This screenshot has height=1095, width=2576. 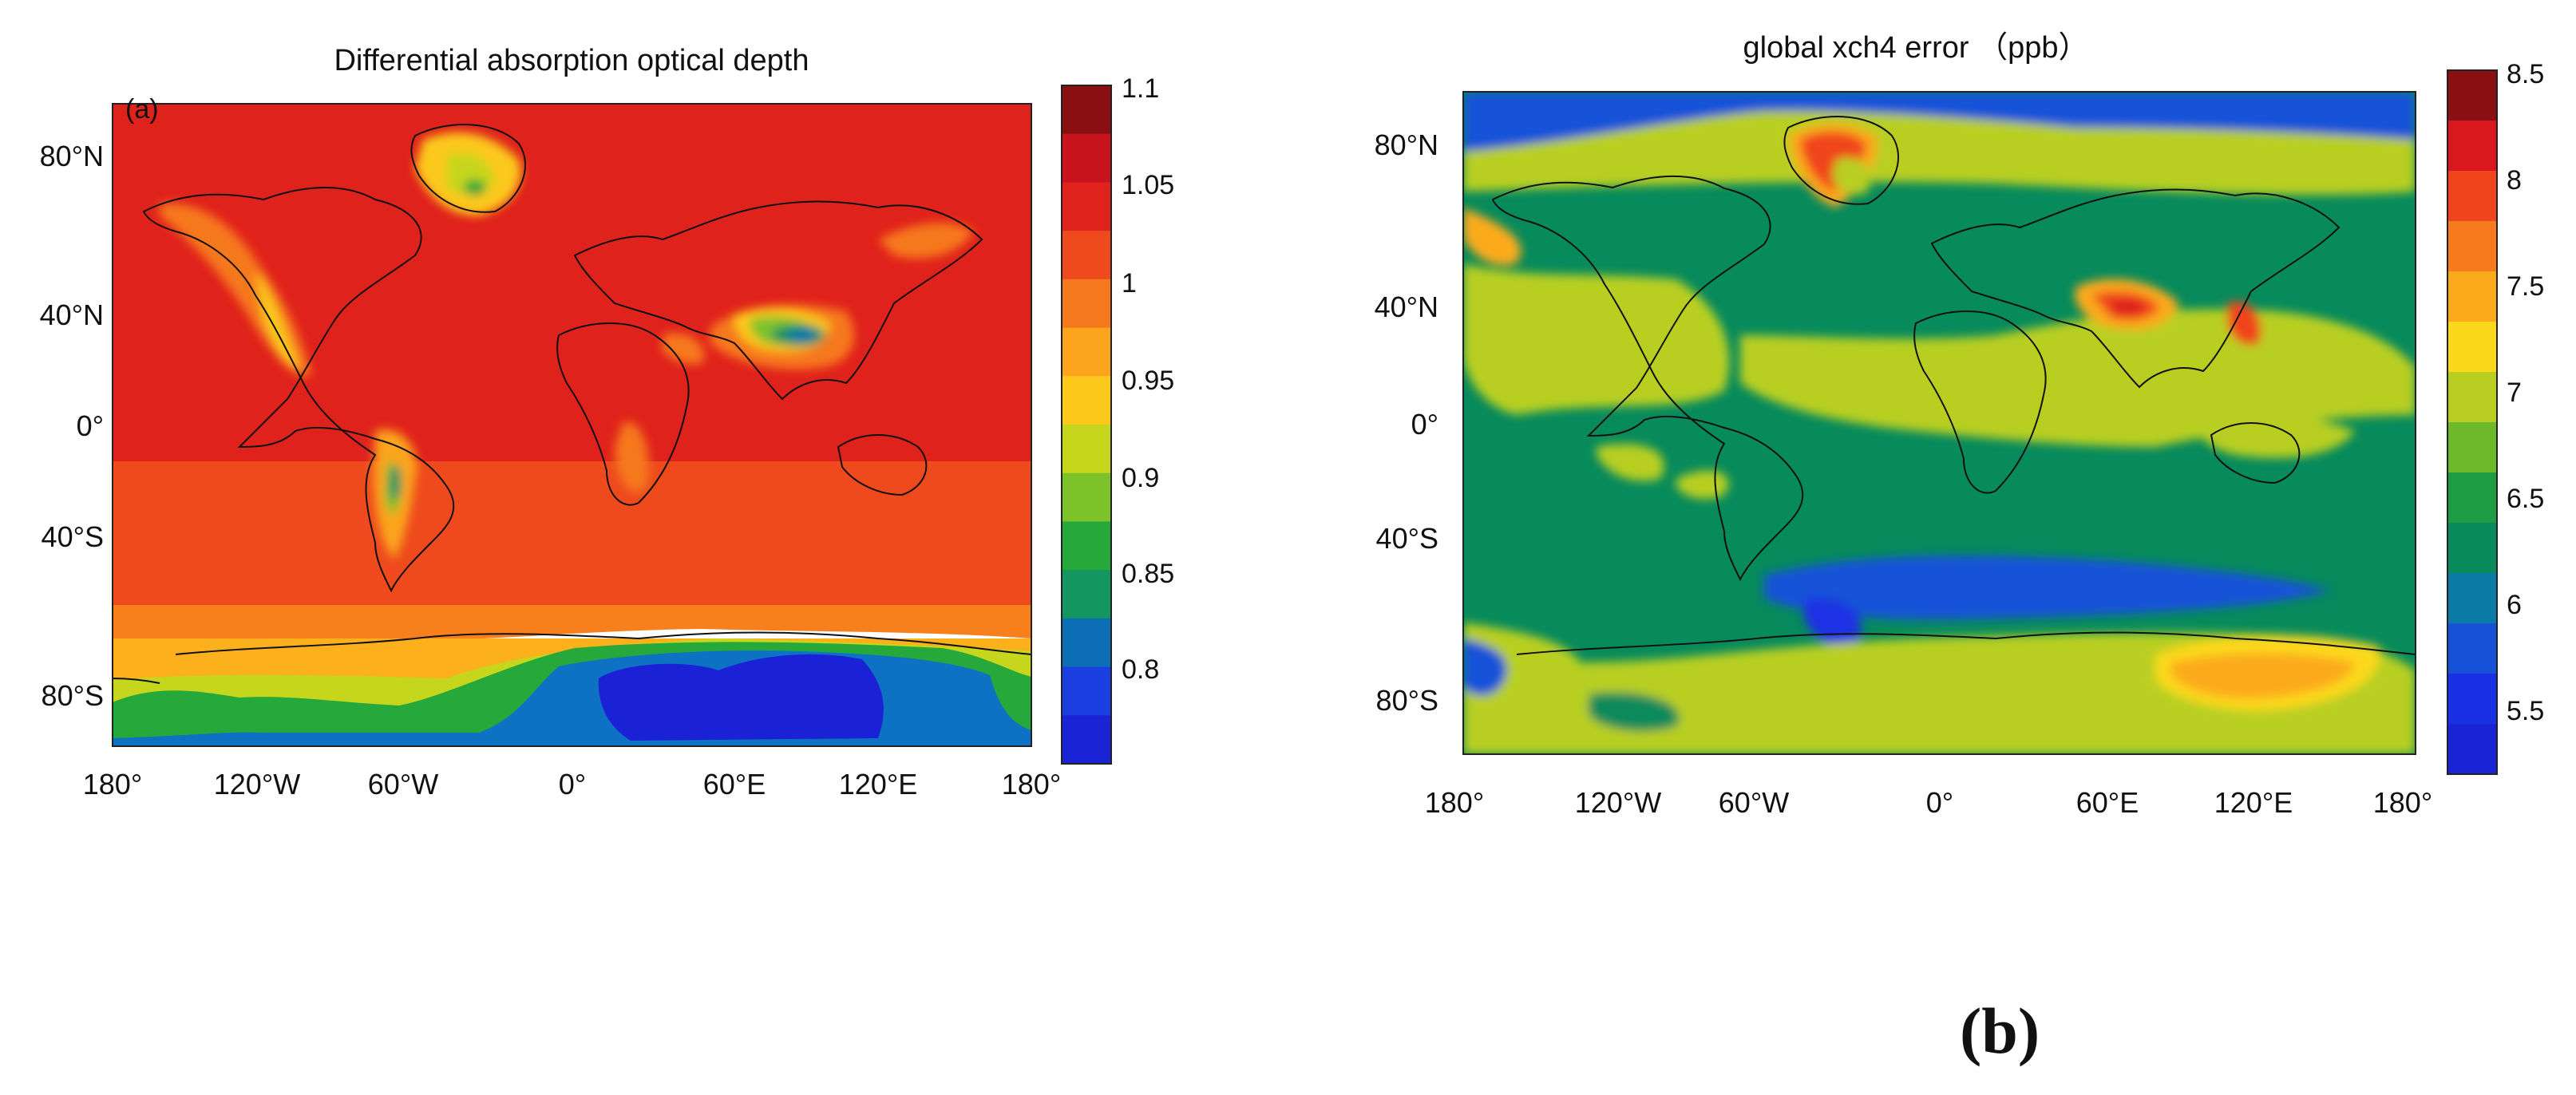 I want to click on panel-b-y-tick-0: 80°N, so click(x=1406, y=144).